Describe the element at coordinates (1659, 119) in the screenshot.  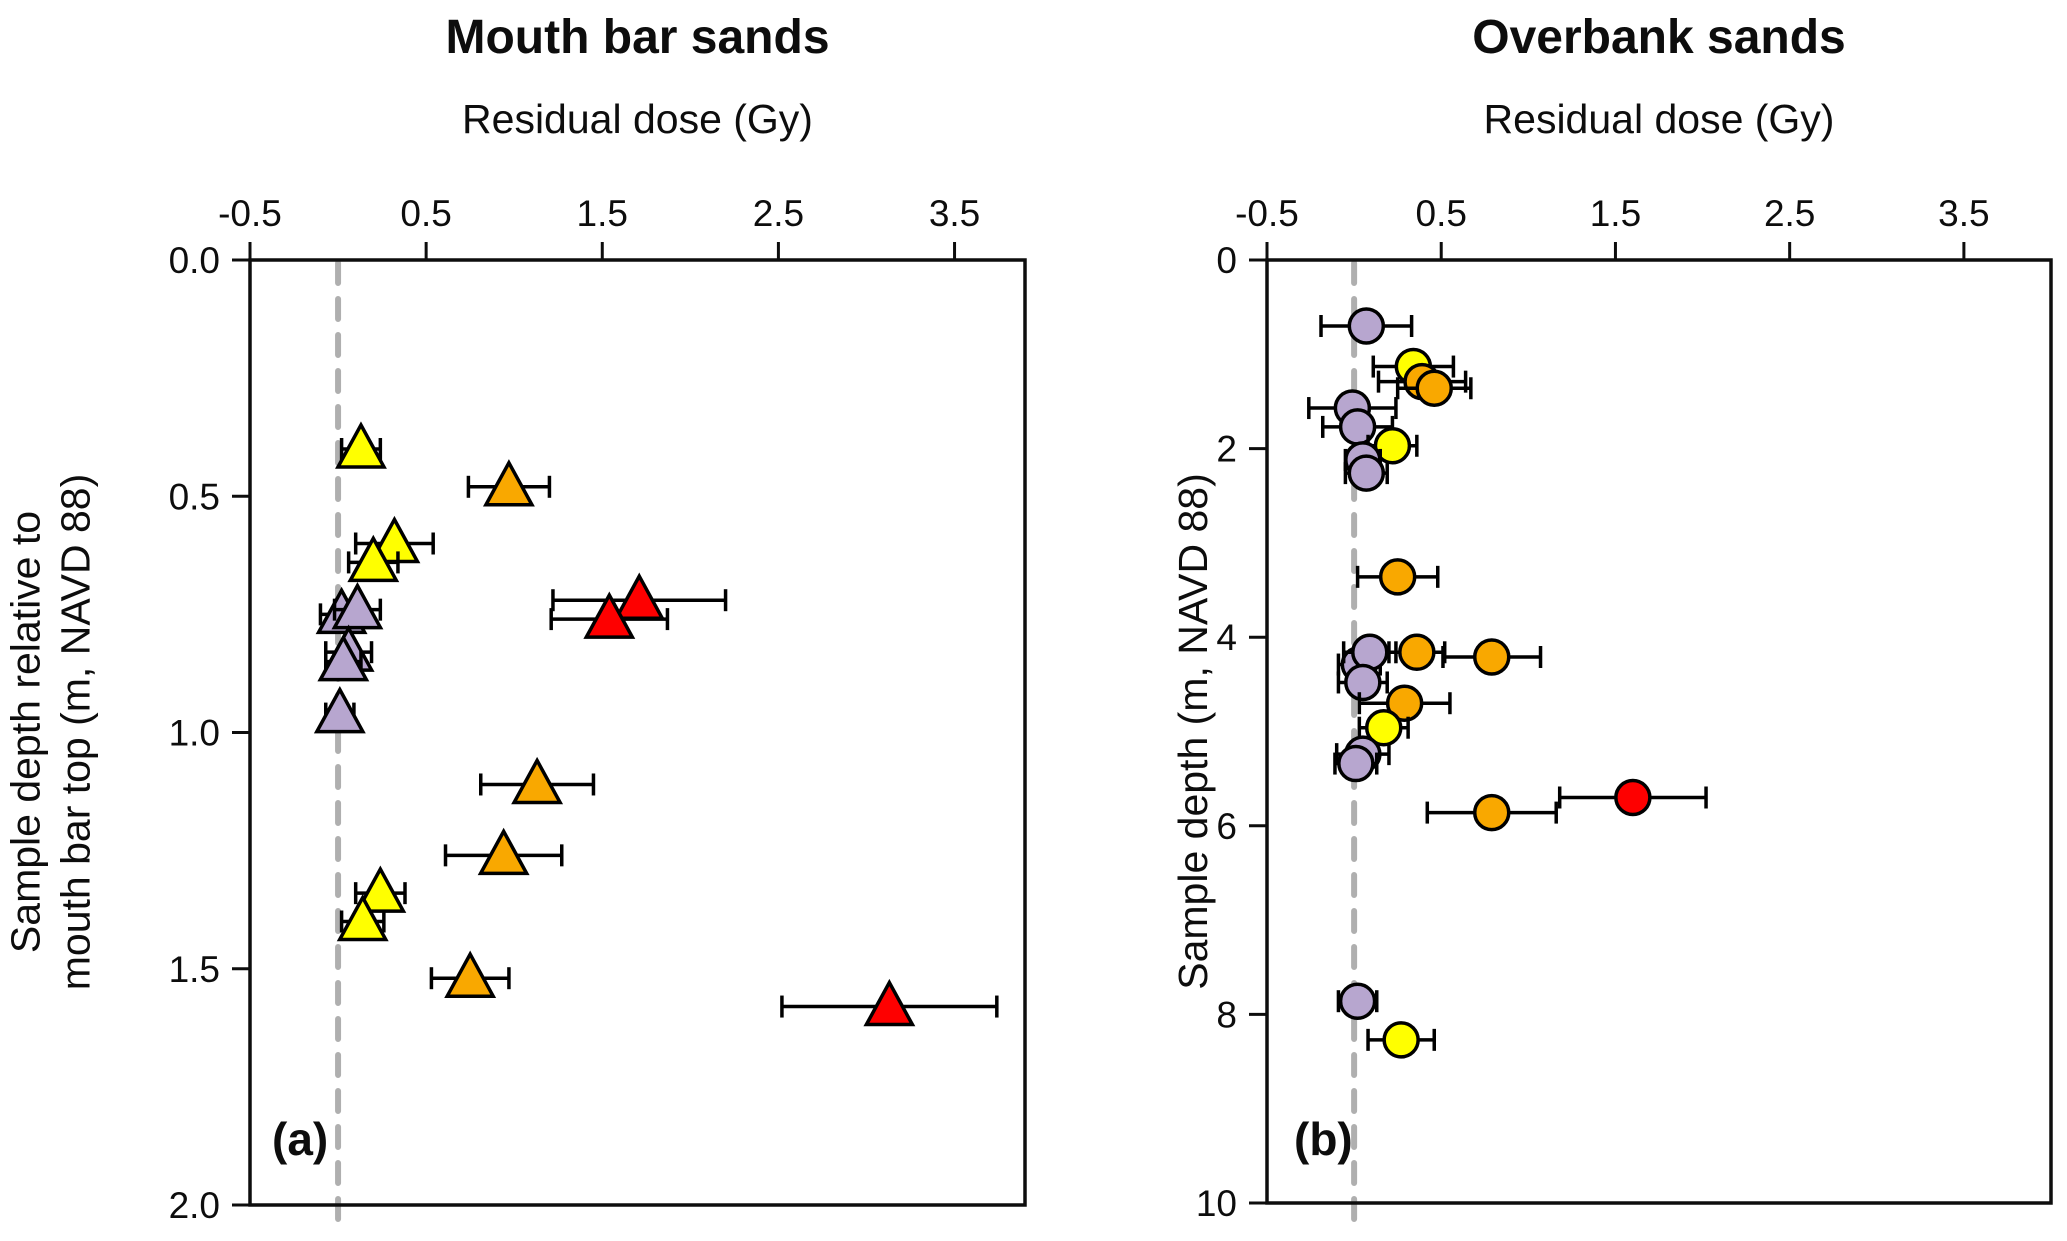
I see `chart-b-x-axis-label: Residual dose (Gy)` at that location.